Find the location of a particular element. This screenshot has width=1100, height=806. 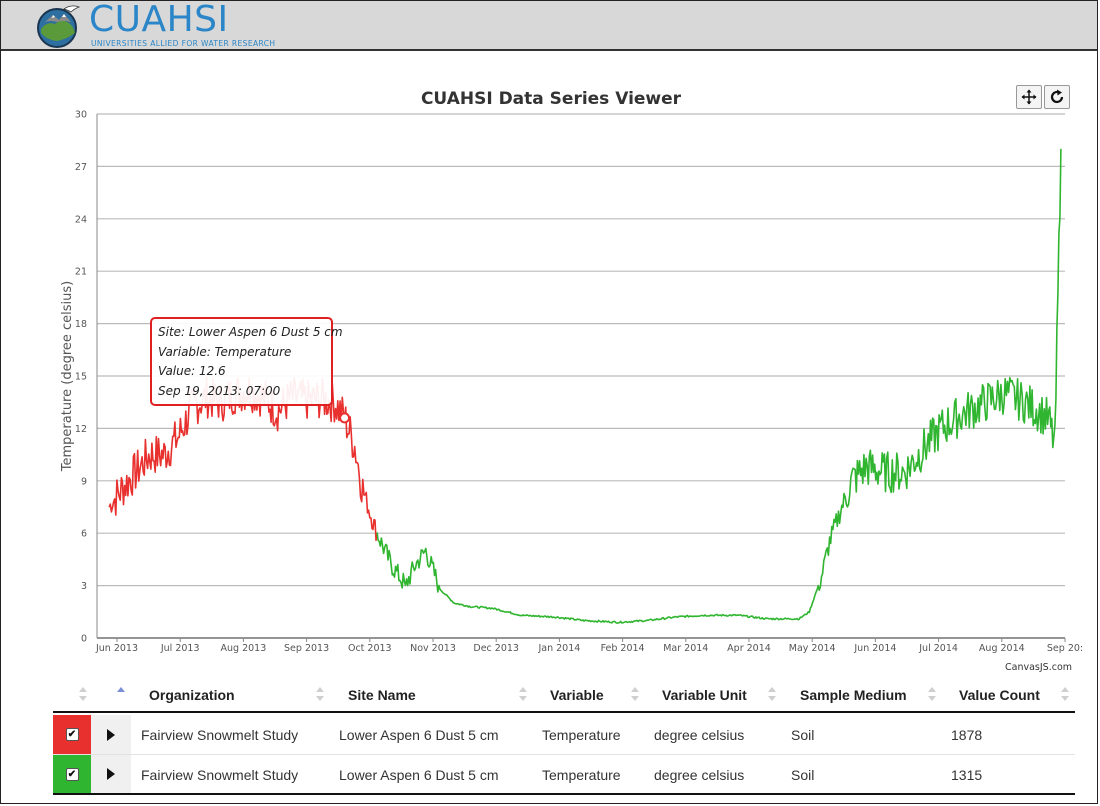

column-header-variable: Variable is located at coordinates (577, 695).